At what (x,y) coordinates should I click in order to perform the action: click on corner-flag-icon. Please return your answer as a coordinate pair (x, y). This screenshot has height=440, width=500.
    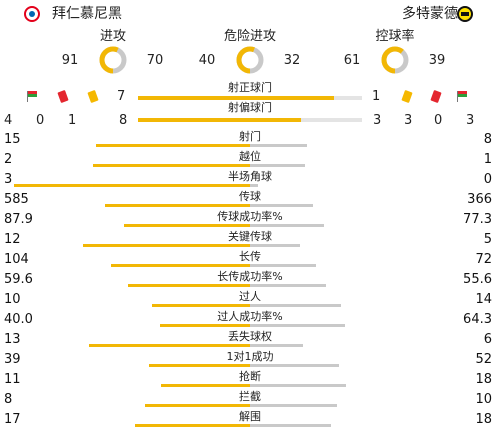
    Looking at the image, I should click on (33, 97).